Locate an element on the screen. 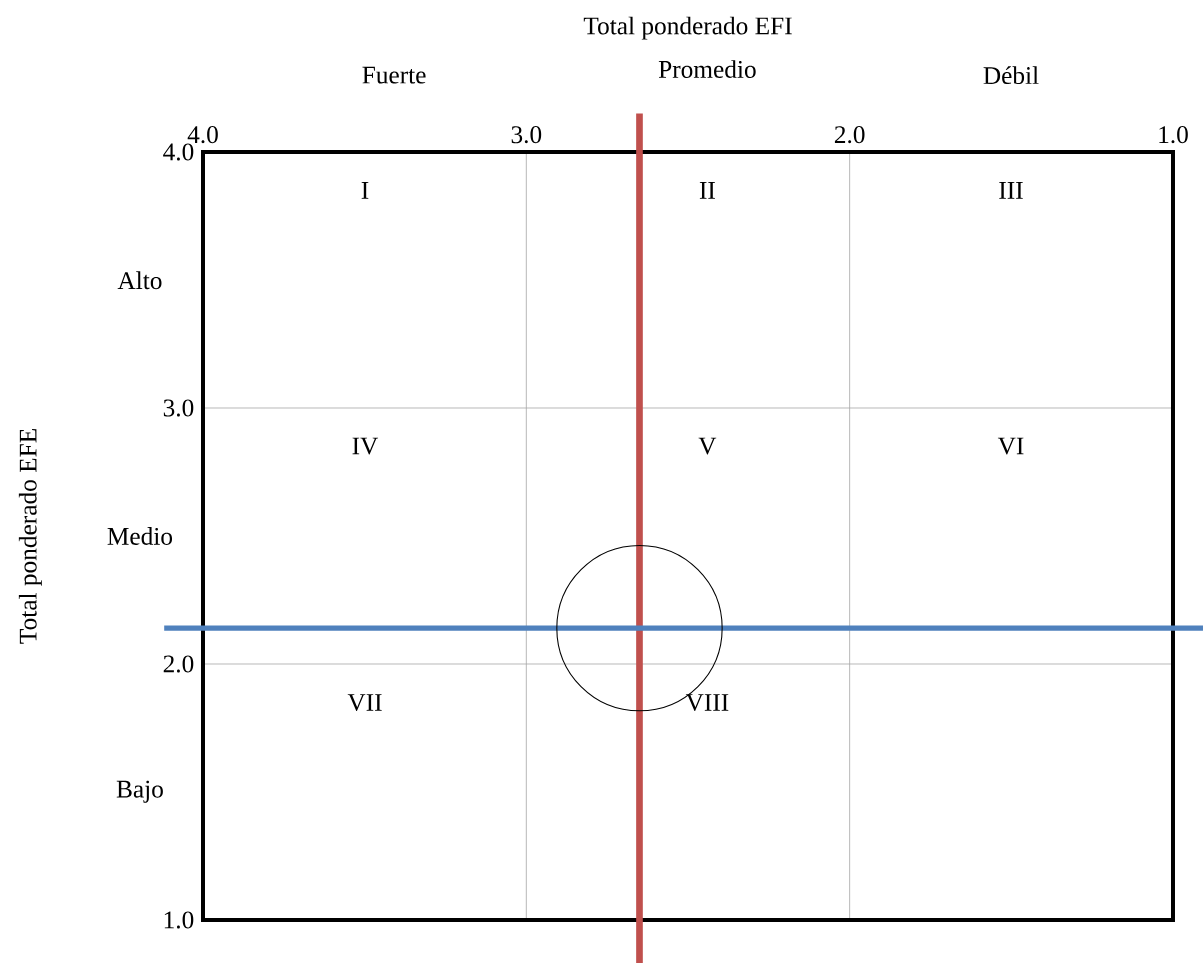 The height and width of the screenshot is (963, 1203). x-axis-title: Total ponderado EFI is located at coordinates (687, 28).